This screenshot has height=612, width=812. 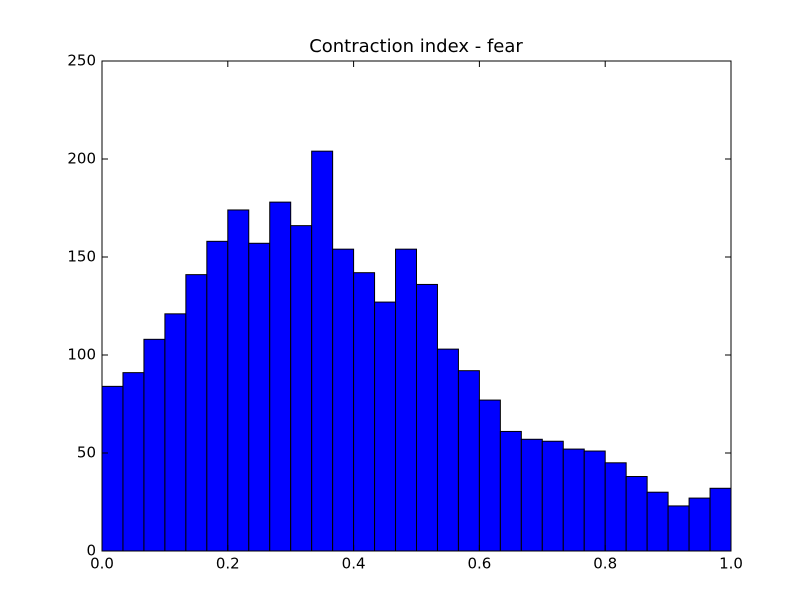 I want to click on x-tick-label: 0.4, so click(x=354, y=564).